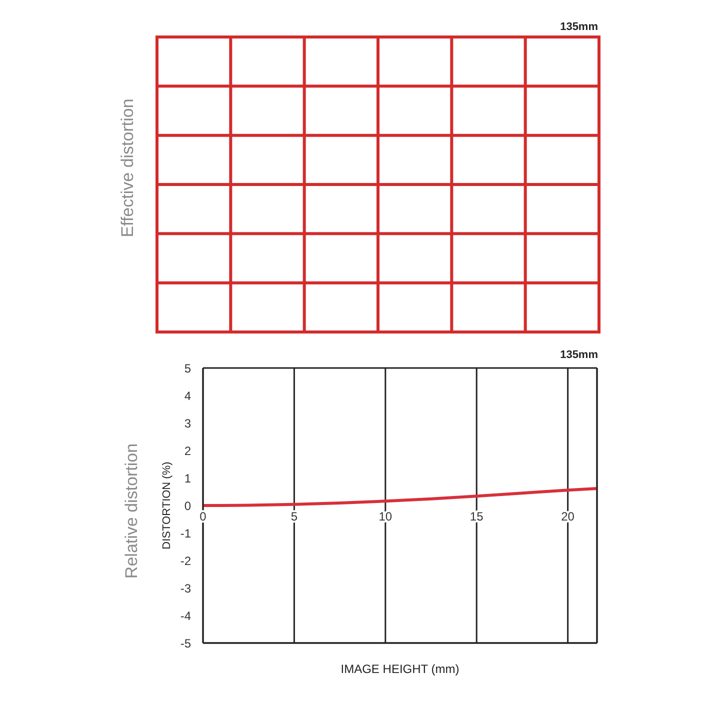  Describe the element at coordinates (186, 561) in the screenshot. I see `y-tick-label: -2` at that location.